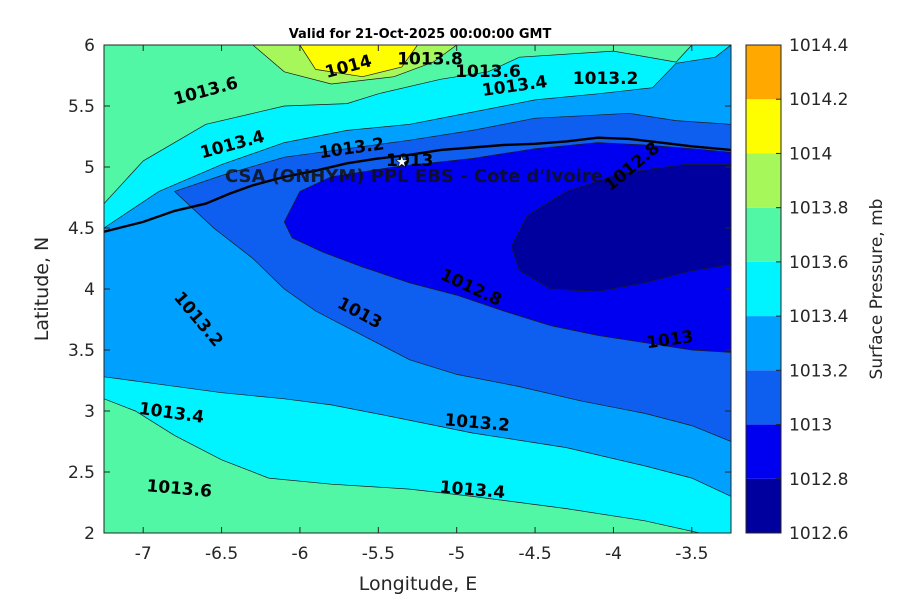 The height and width of the screenshot is (600, 900). Describe the element at coordinates (691, 554) in the screenshot. I see `x-tick-label: -3.5` at that location.